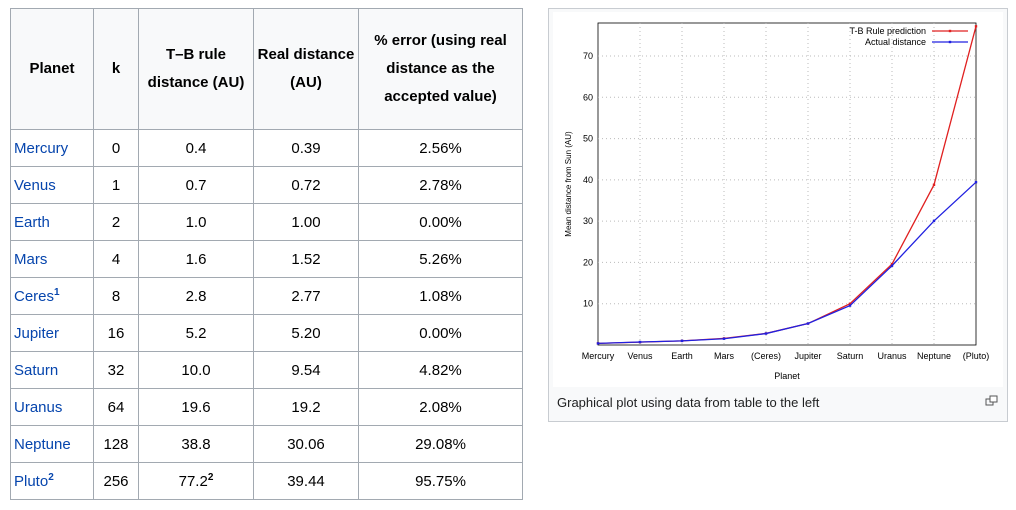  I want to click on table-cell: 29.08%, so click(440, 444).